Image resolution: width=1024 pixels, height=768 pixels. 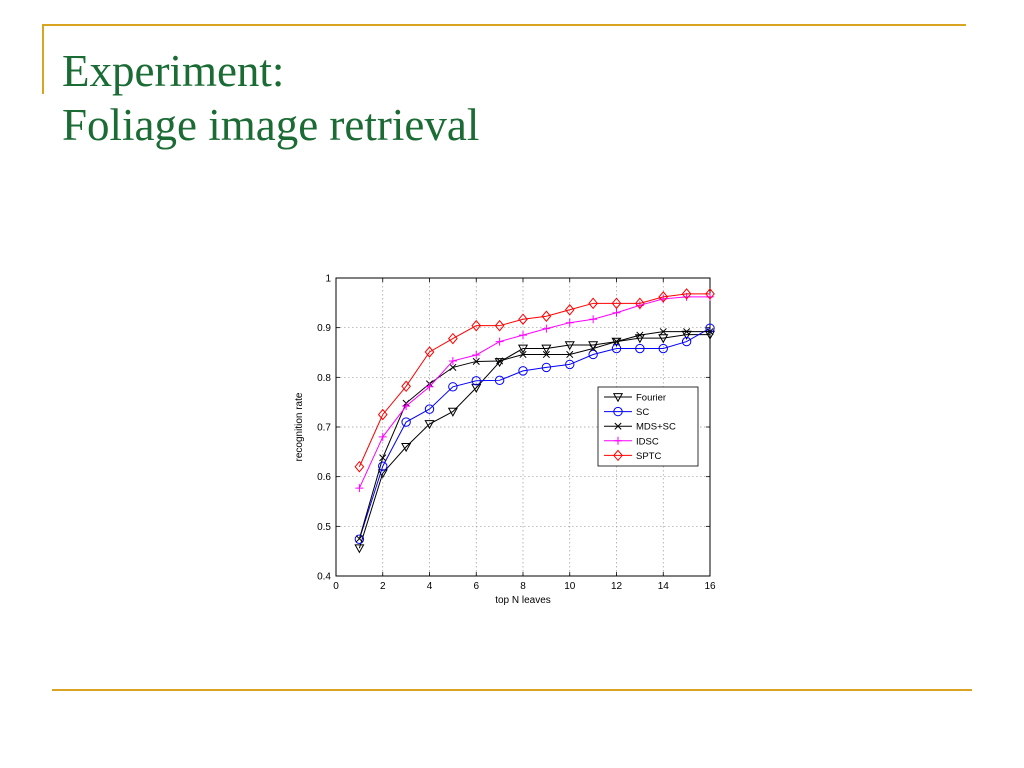 What do you see at coordinates (504, 25) in the screenshot?
I see `top-accent-rule` at bounding box center [504, 25].